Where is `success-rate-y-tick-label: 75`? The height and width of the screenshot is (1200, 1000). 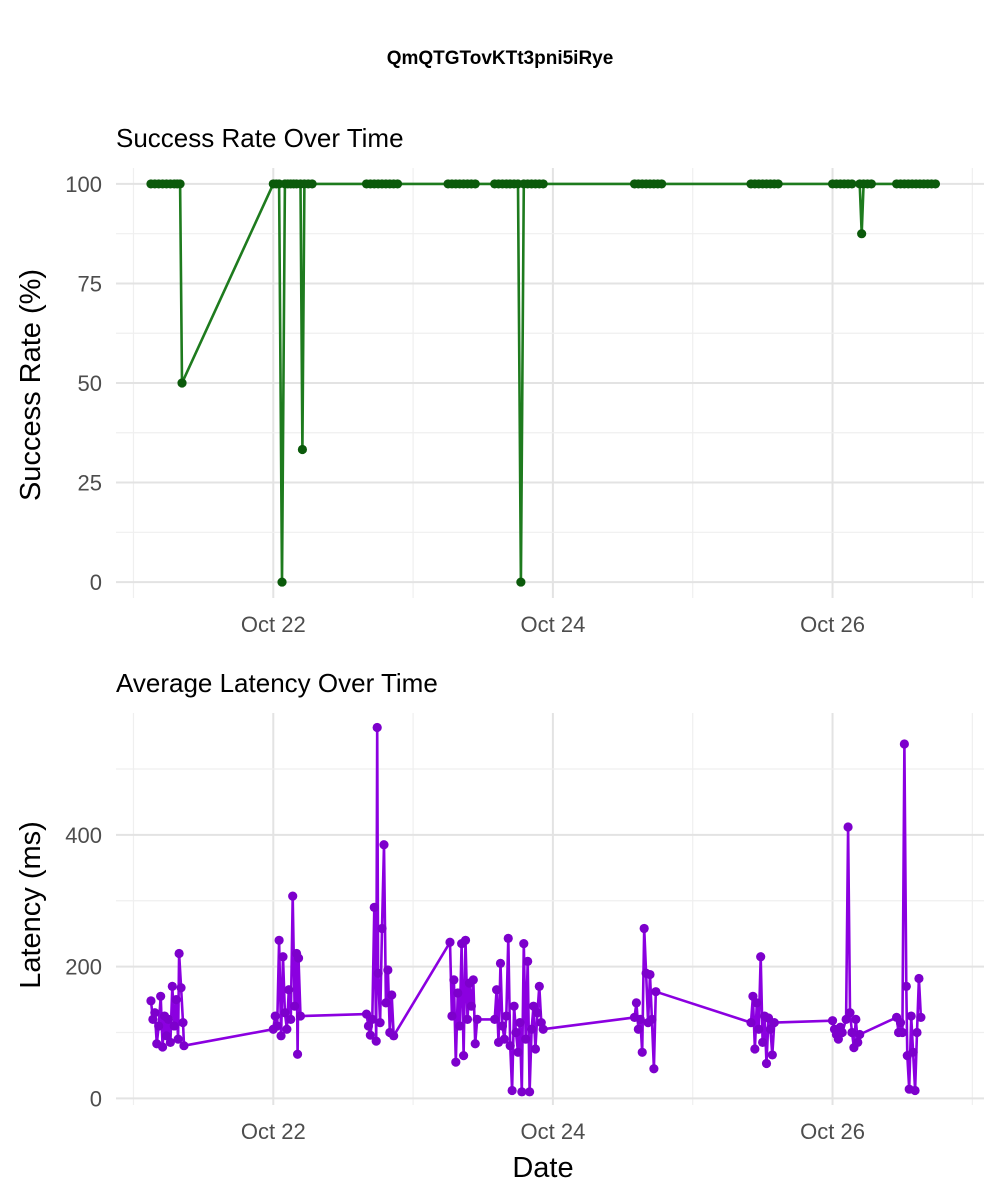 success-rate-y-tick-label: 75 is located at coordinates (90, 283).